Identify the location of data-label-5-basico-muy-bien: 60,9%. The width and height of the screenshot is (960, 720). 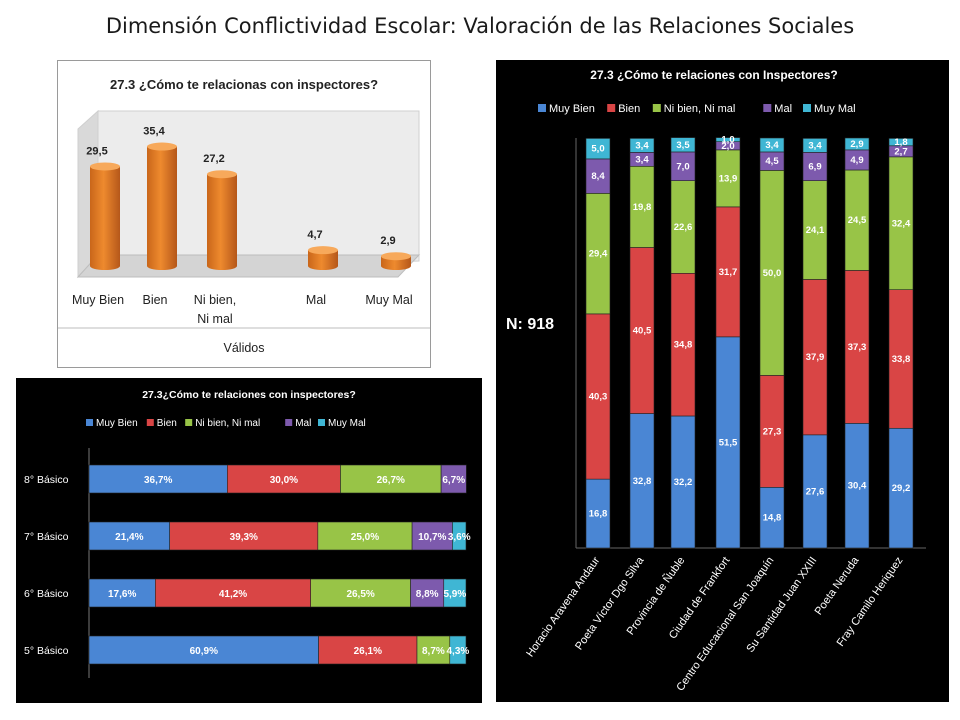
(204, 651).